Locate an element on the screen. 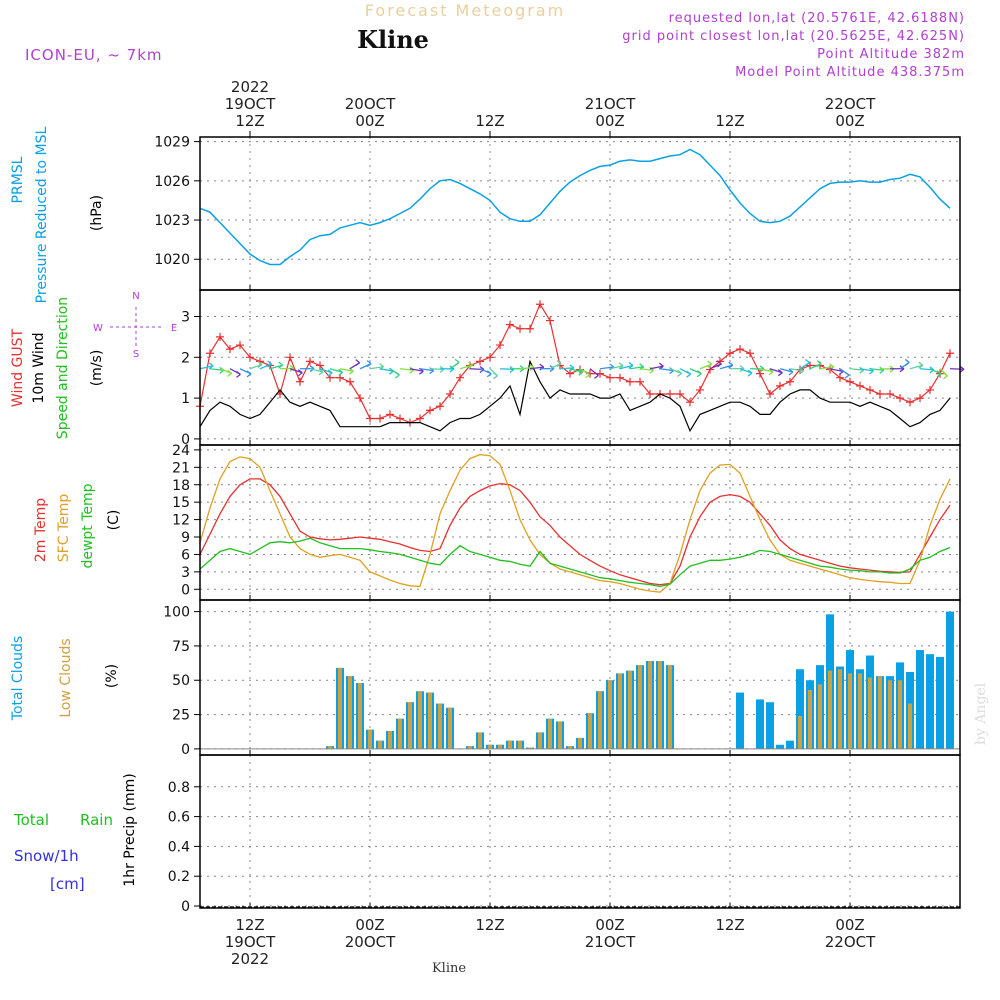 This screenshot has width=1000, height=1000. total-label: Total is located at coordinates (31, 820).